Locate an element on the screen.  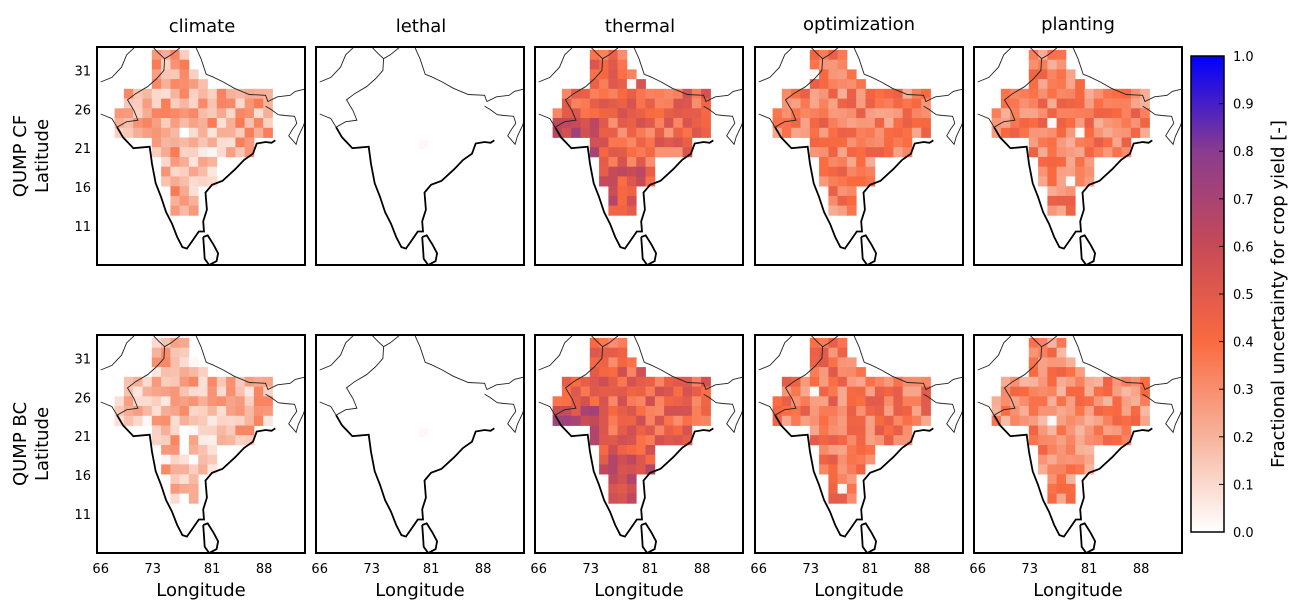
panel-frame is located at coordinates (859, 444).